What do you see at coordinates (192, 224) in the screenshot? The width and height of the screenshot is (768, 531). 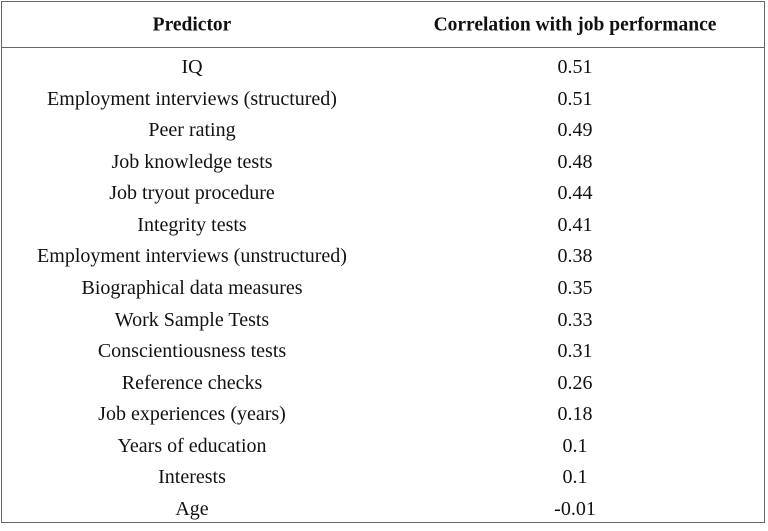 I see `predictor-cell: Integrity tests` at bounding box center [192, 224].